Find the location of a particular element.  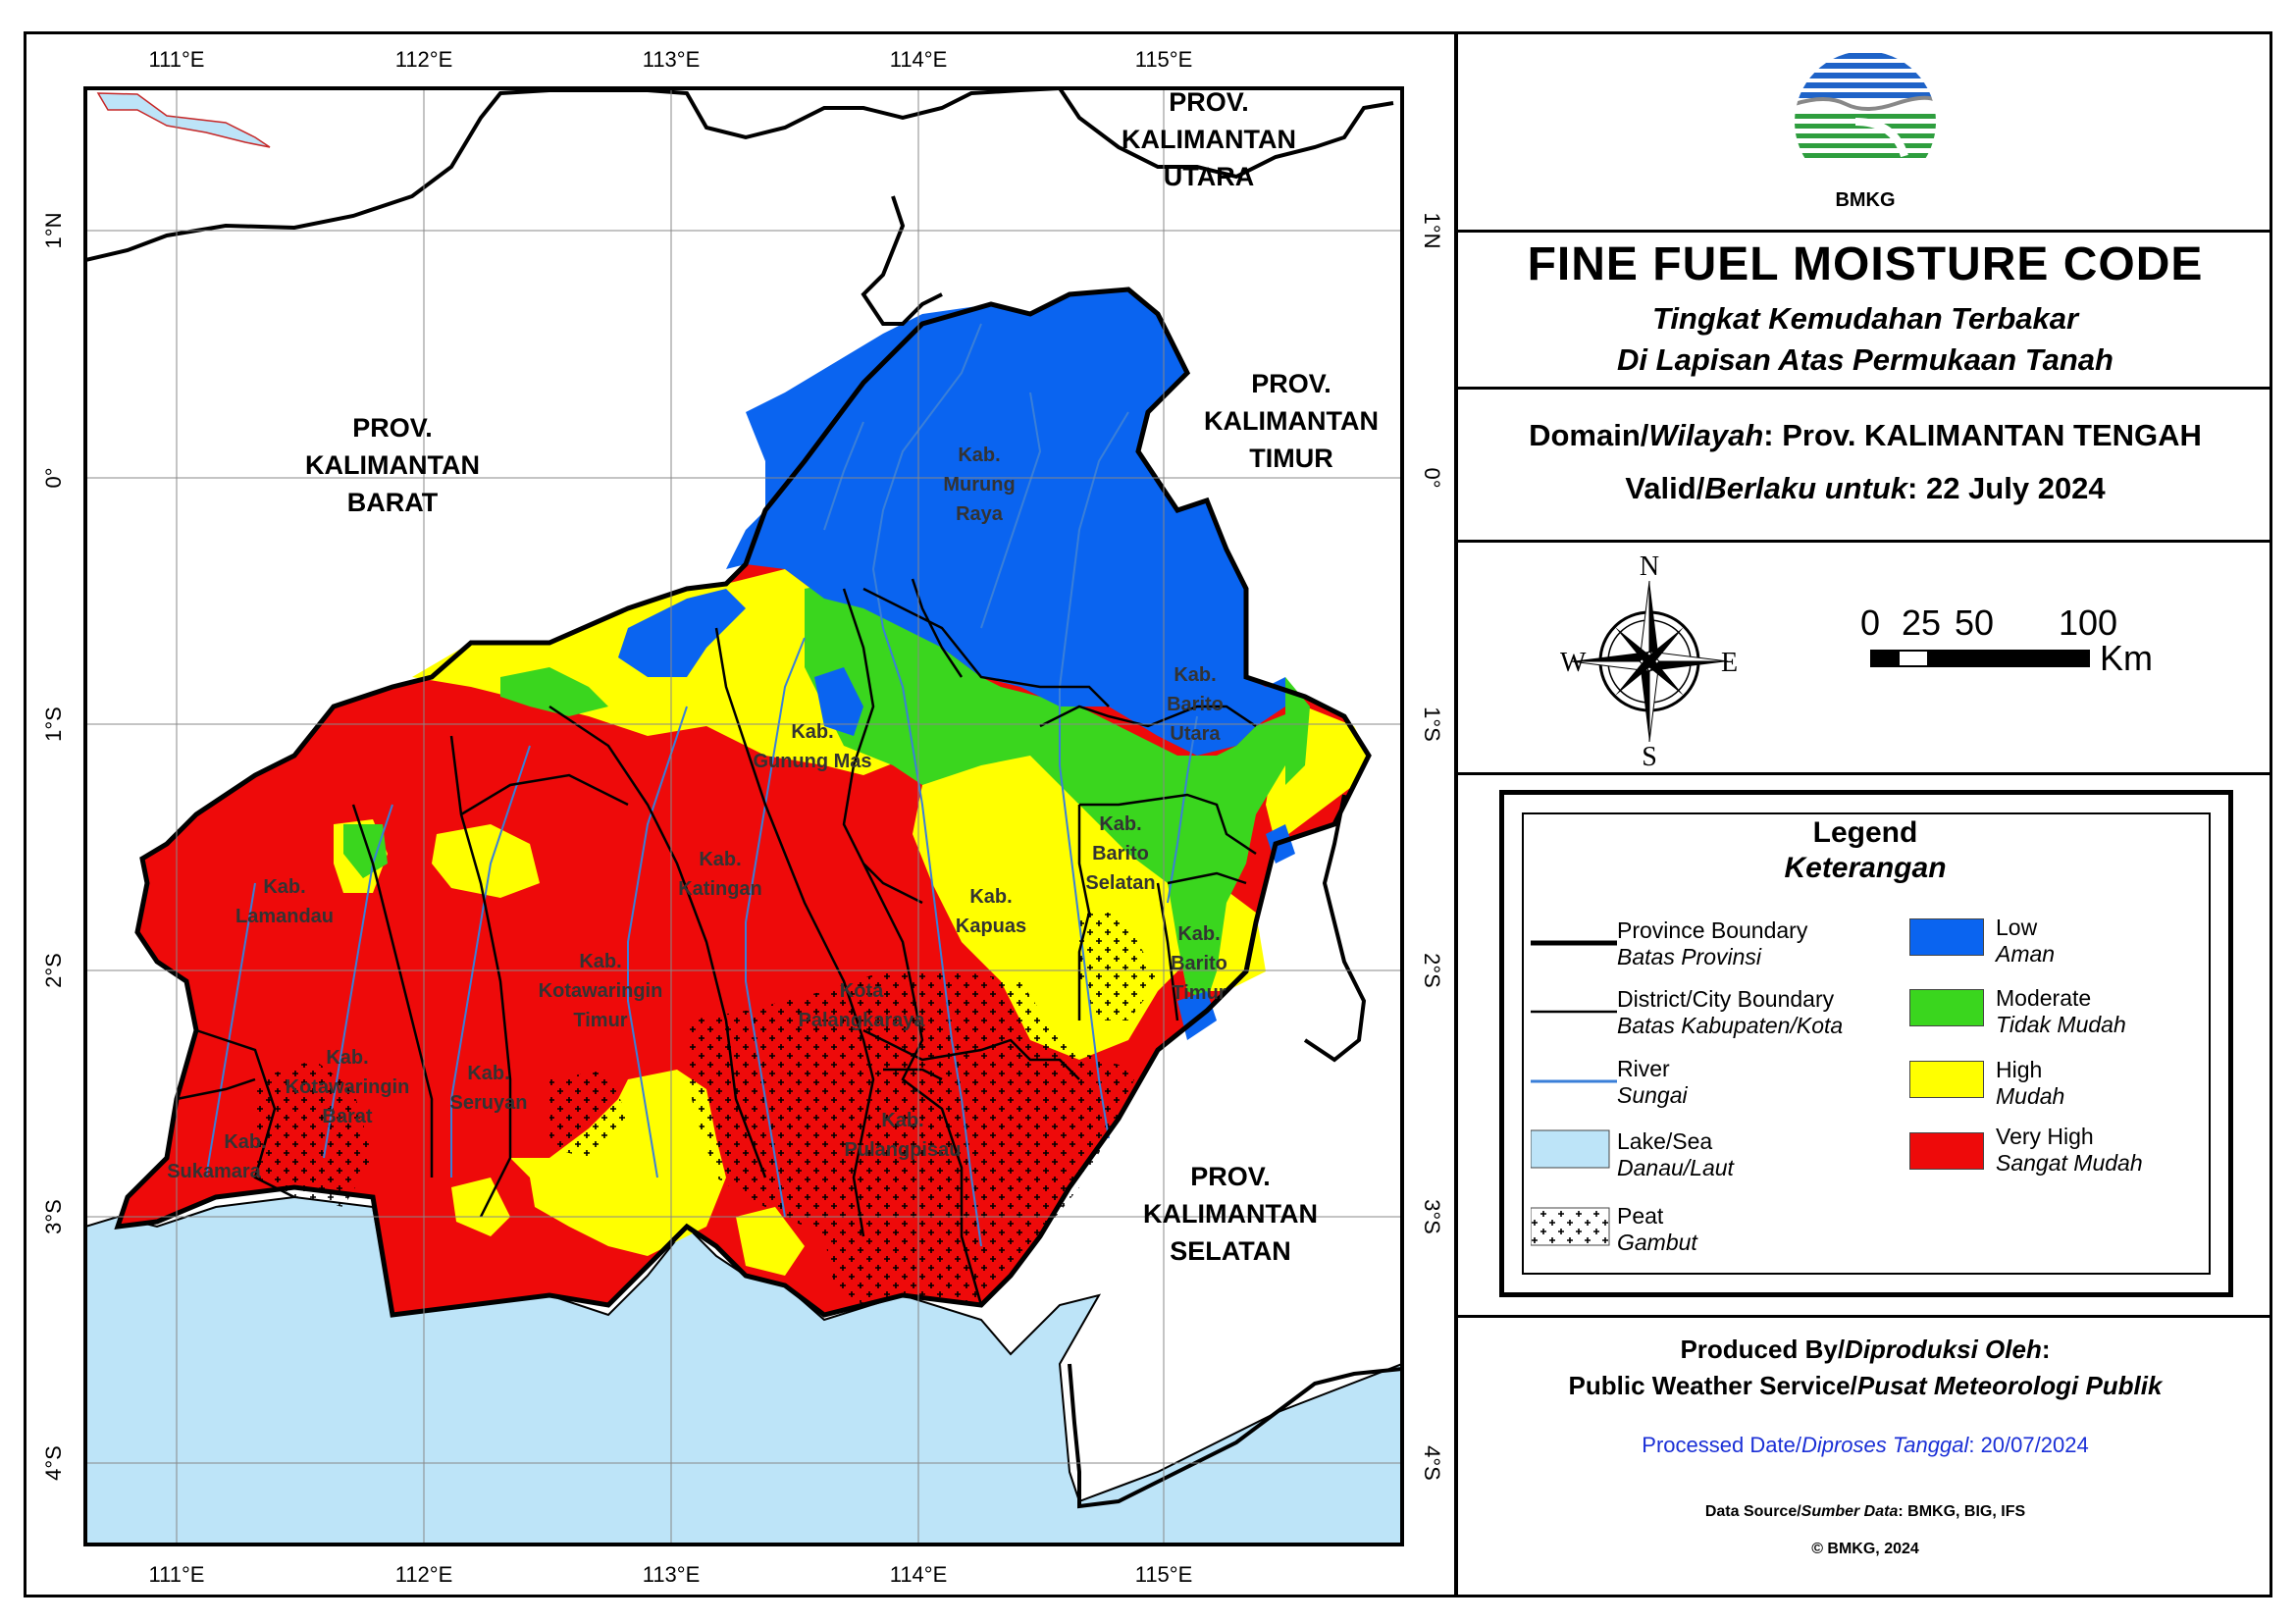

district-label-kobar: Barat is located at coordinates (347, 1116).